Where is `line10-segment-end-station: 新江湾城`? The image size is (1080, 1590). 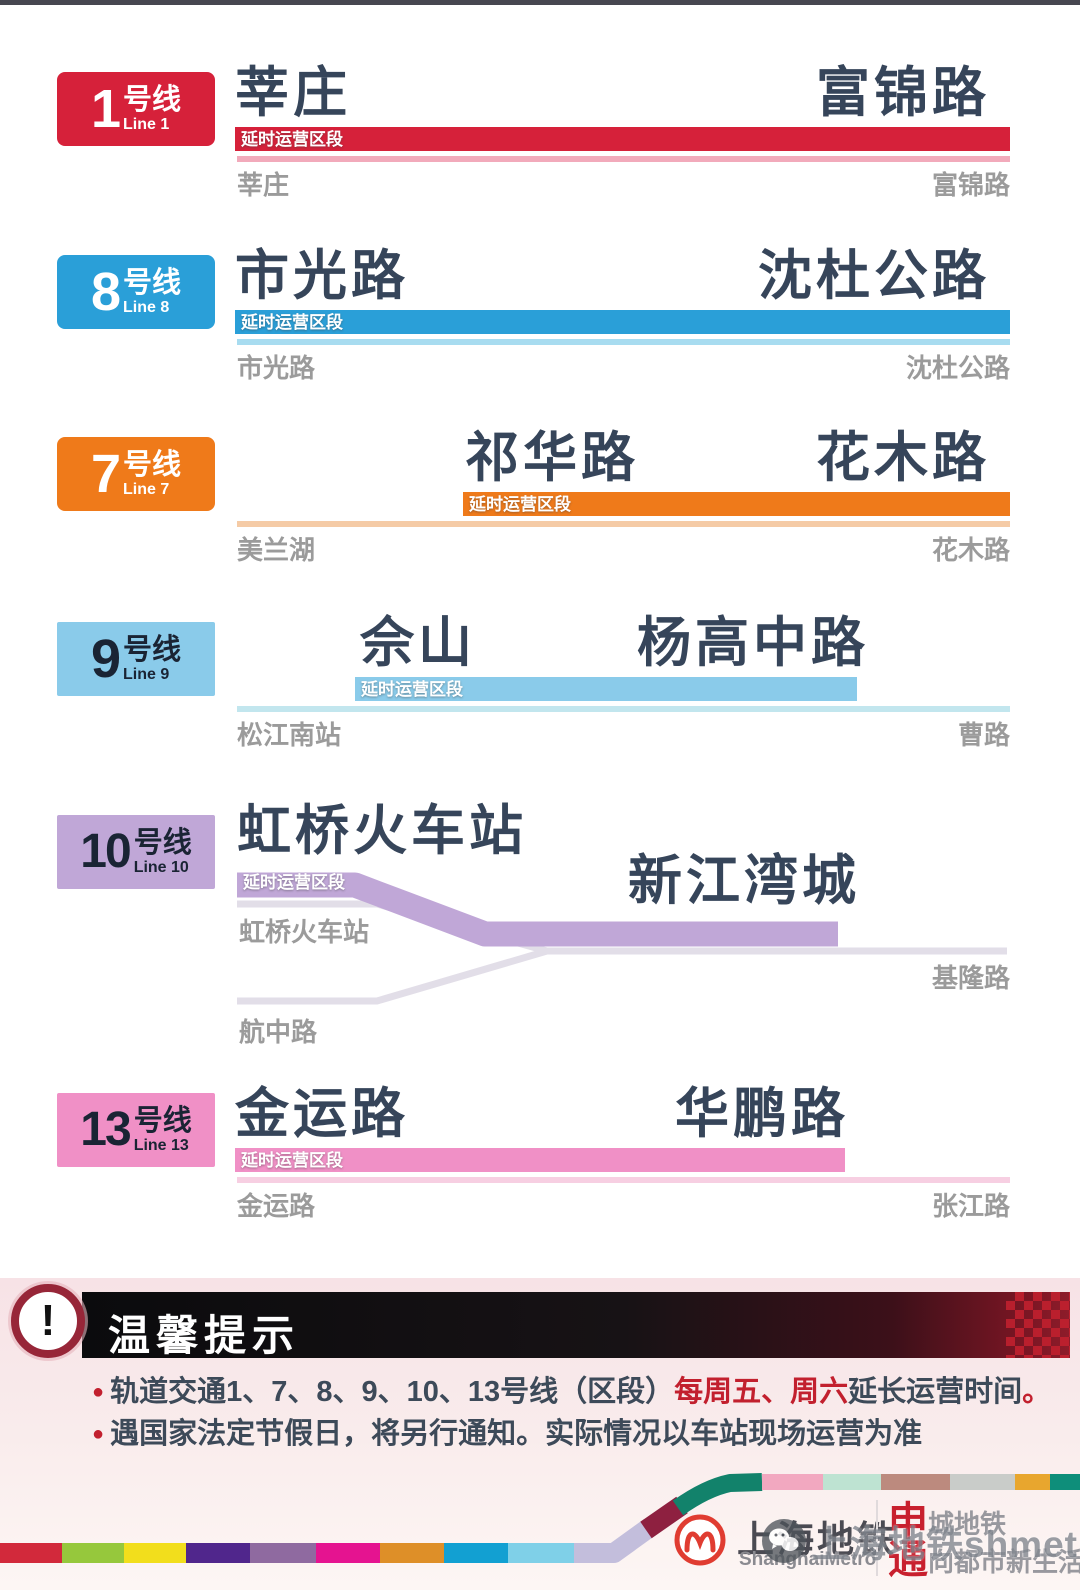 line10-segment-end-station: 新江湾城 is located at coordinates (744, 881).